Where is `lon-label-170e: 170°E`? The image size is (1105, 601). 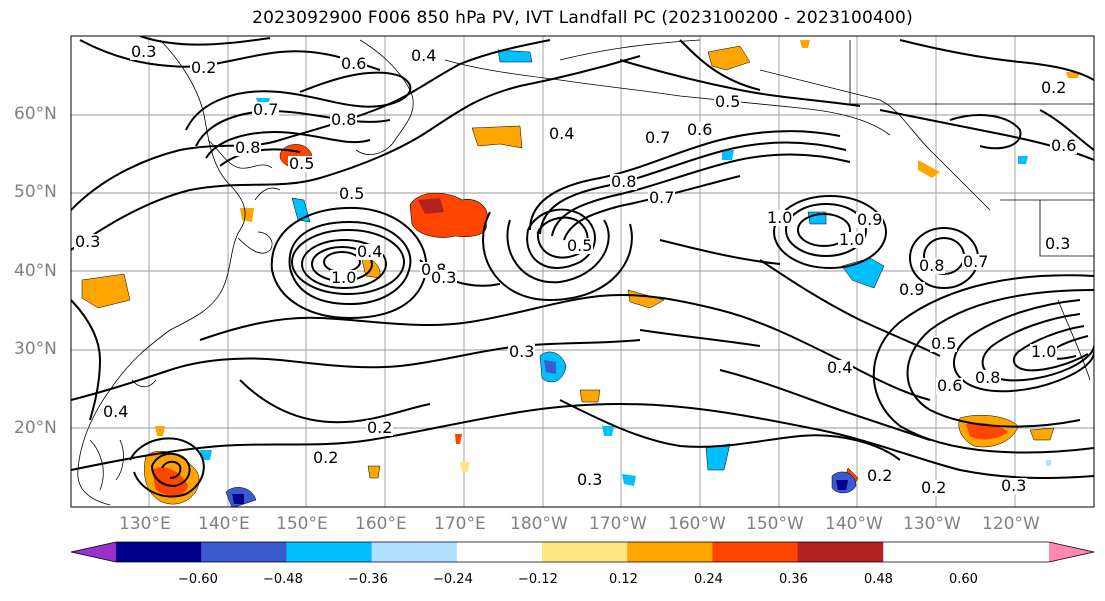
lon-label-170e: 170°E is located at coordinates (460, 524).